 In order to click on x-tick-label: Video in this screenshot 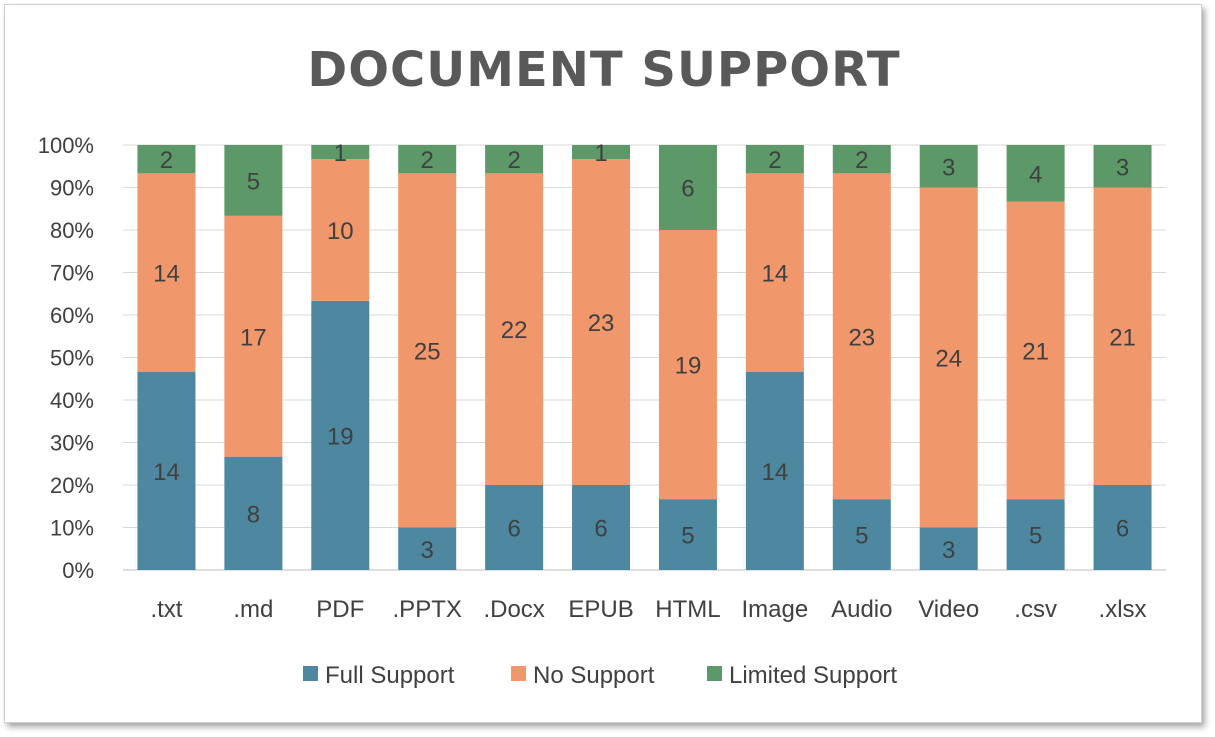, I will do `click(948, 609)`.